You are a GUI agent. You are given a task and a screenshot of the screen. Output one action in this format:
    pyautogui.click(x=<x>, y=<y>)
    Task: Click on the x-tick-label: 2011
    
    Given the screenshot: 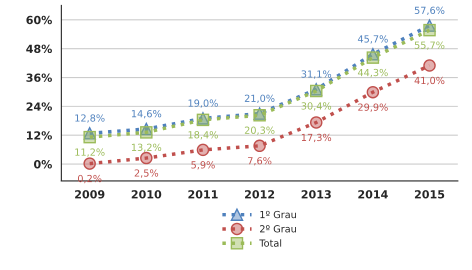 What is the action you would take?
    pyautogui.click(x=203, y=194)
    